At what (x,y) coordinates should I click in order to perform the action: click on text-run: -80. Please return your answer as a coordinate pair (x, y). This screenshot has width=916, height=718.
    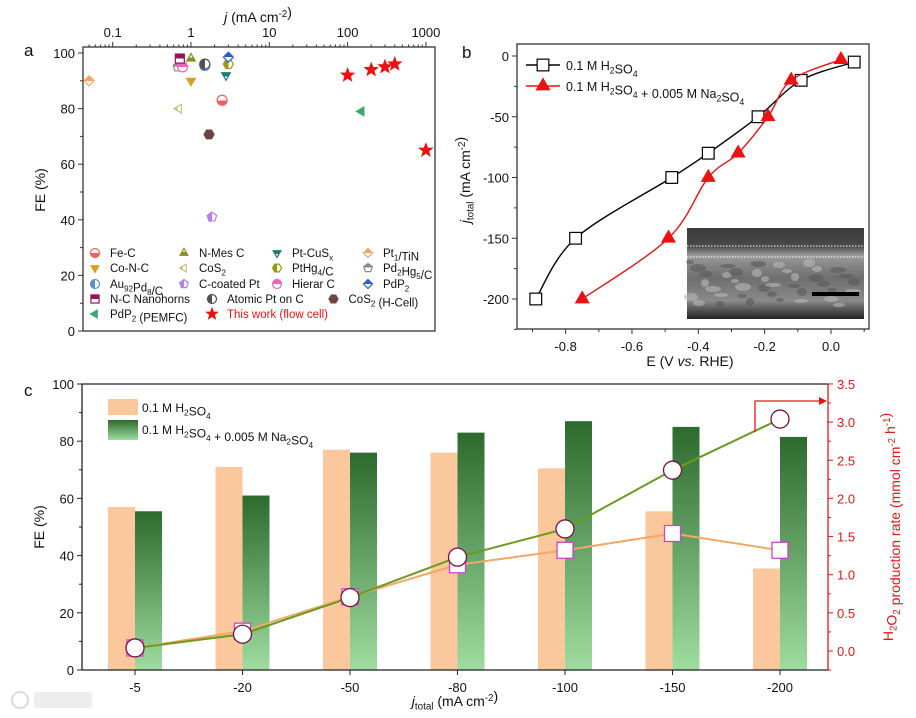
    Looking at the image, I should click on (457, 687).